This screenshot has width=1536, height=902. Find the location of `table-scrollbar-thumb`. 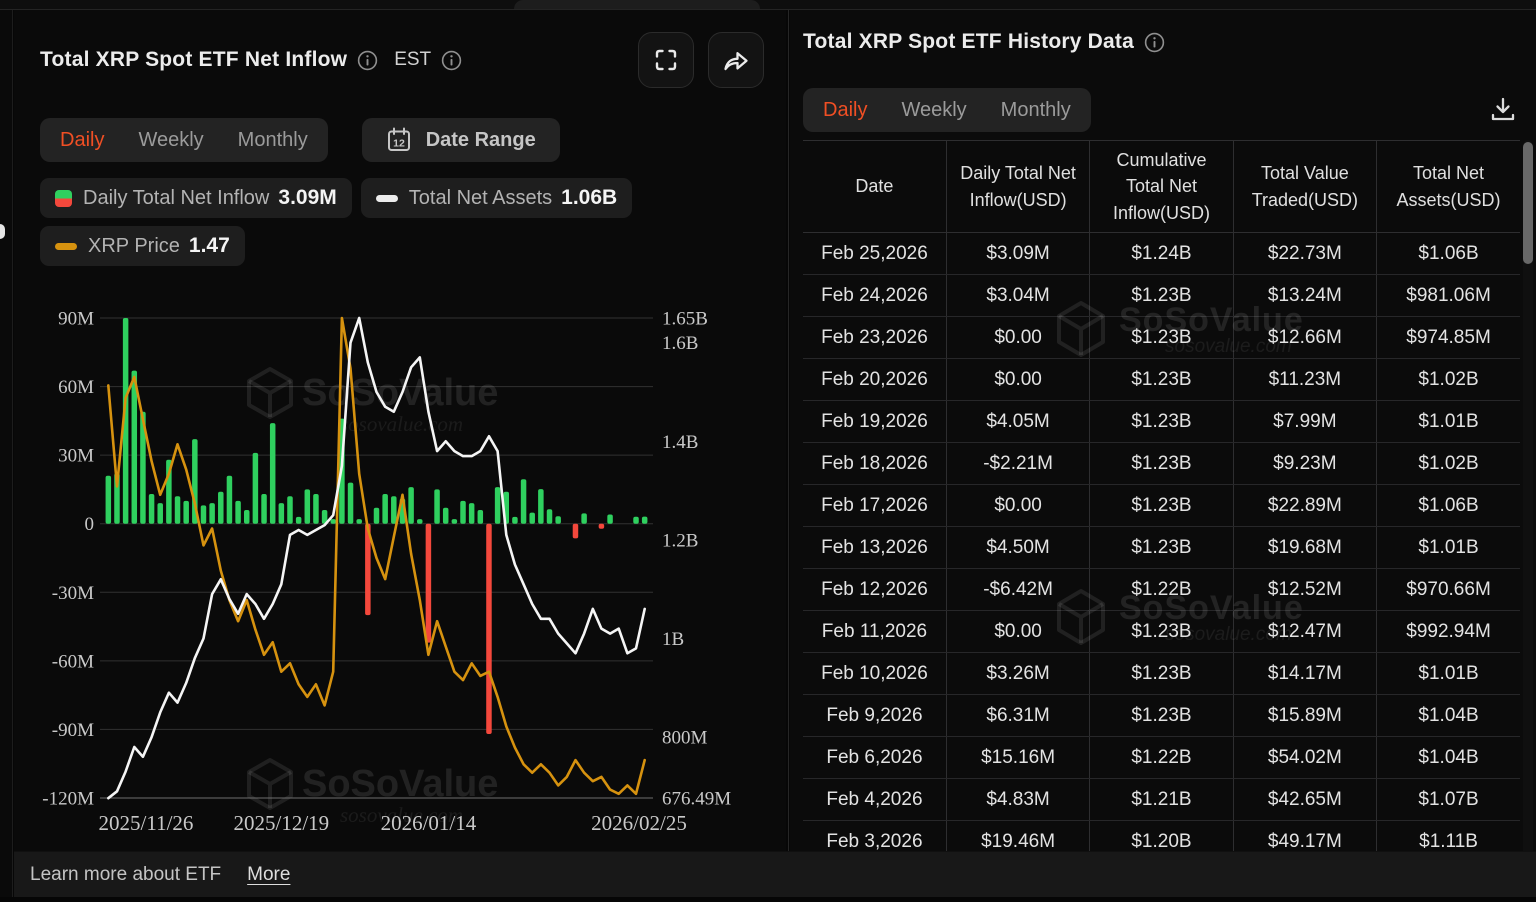

table-scrollbar-thumb is located at coordinates (1528, 203).